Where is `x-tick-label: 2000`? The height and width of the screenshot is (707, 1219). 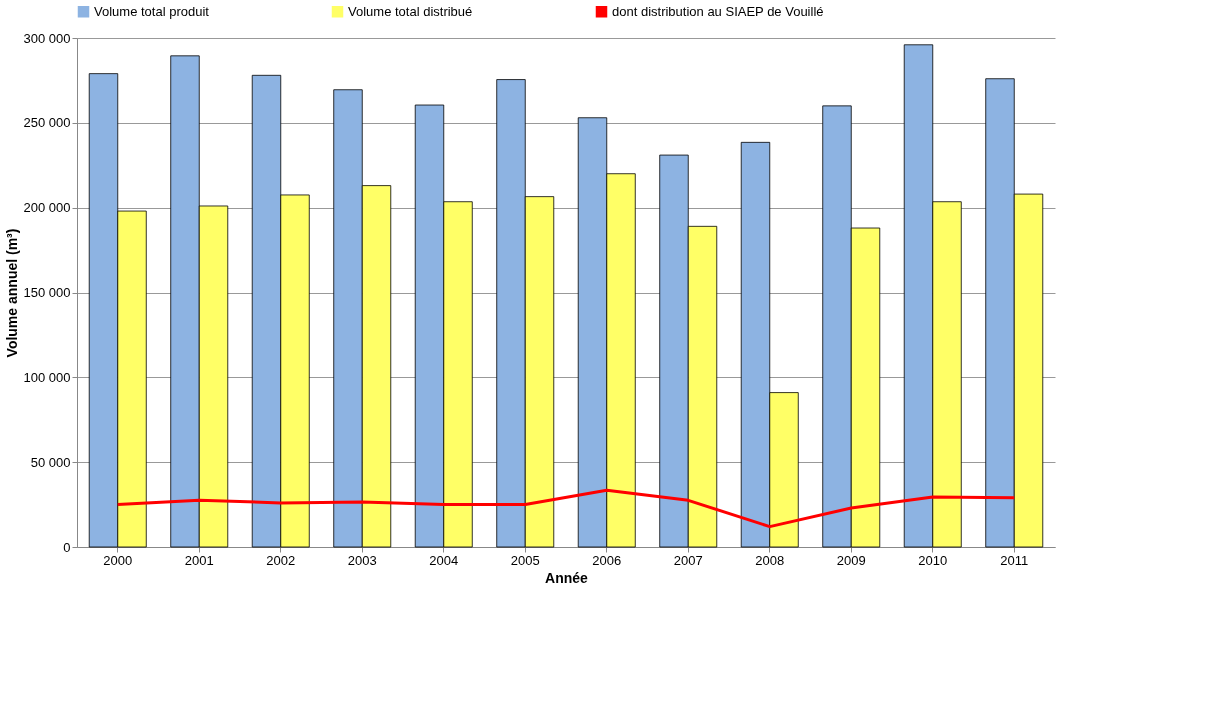 x-tick-label: 2000 is located at coordinates (118, 560).